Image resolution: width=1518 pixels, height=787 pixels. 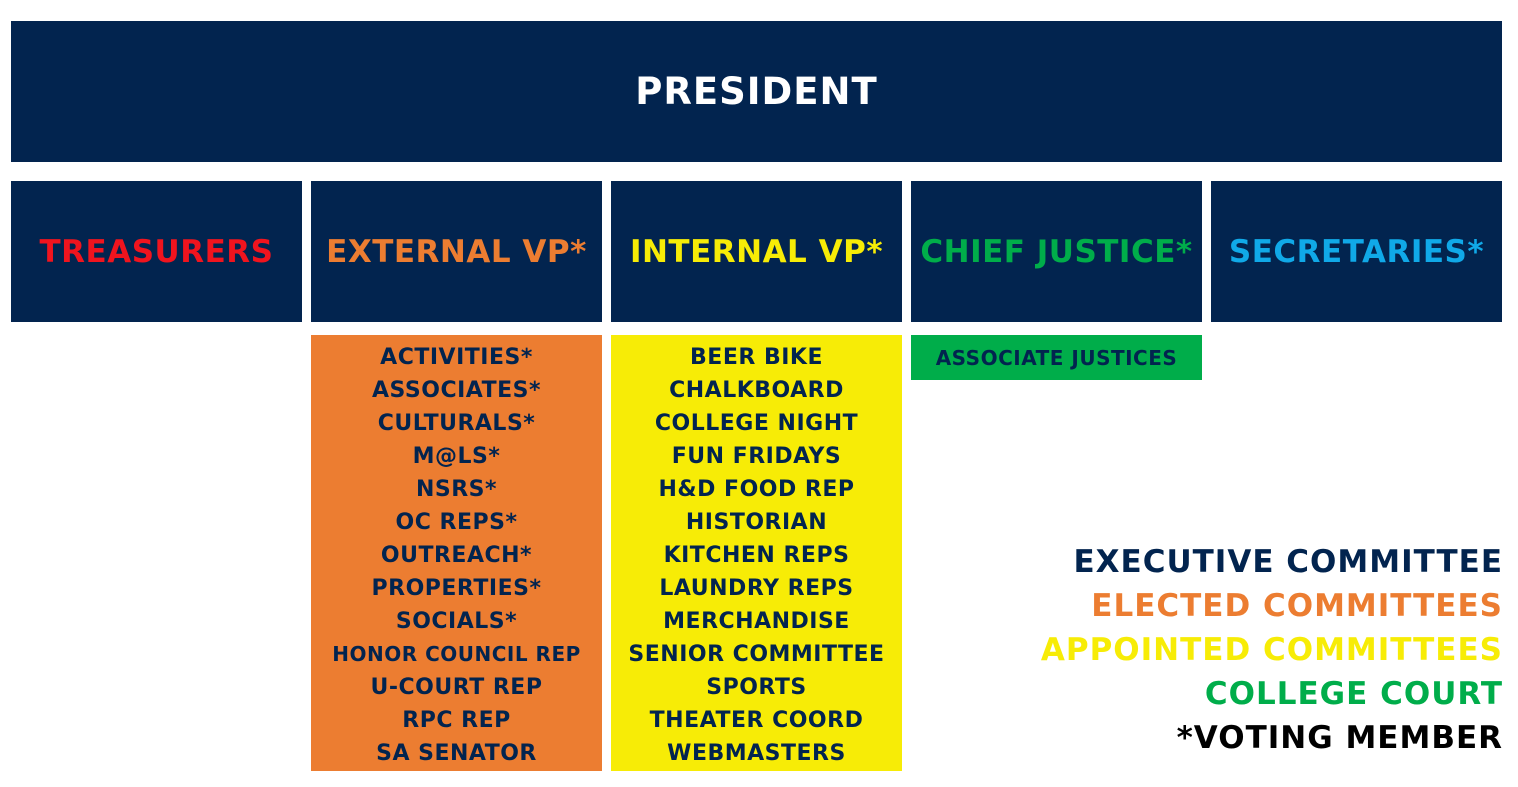 I want to click on committee-item: WEBMASTERS, so click(x=756, y=753).